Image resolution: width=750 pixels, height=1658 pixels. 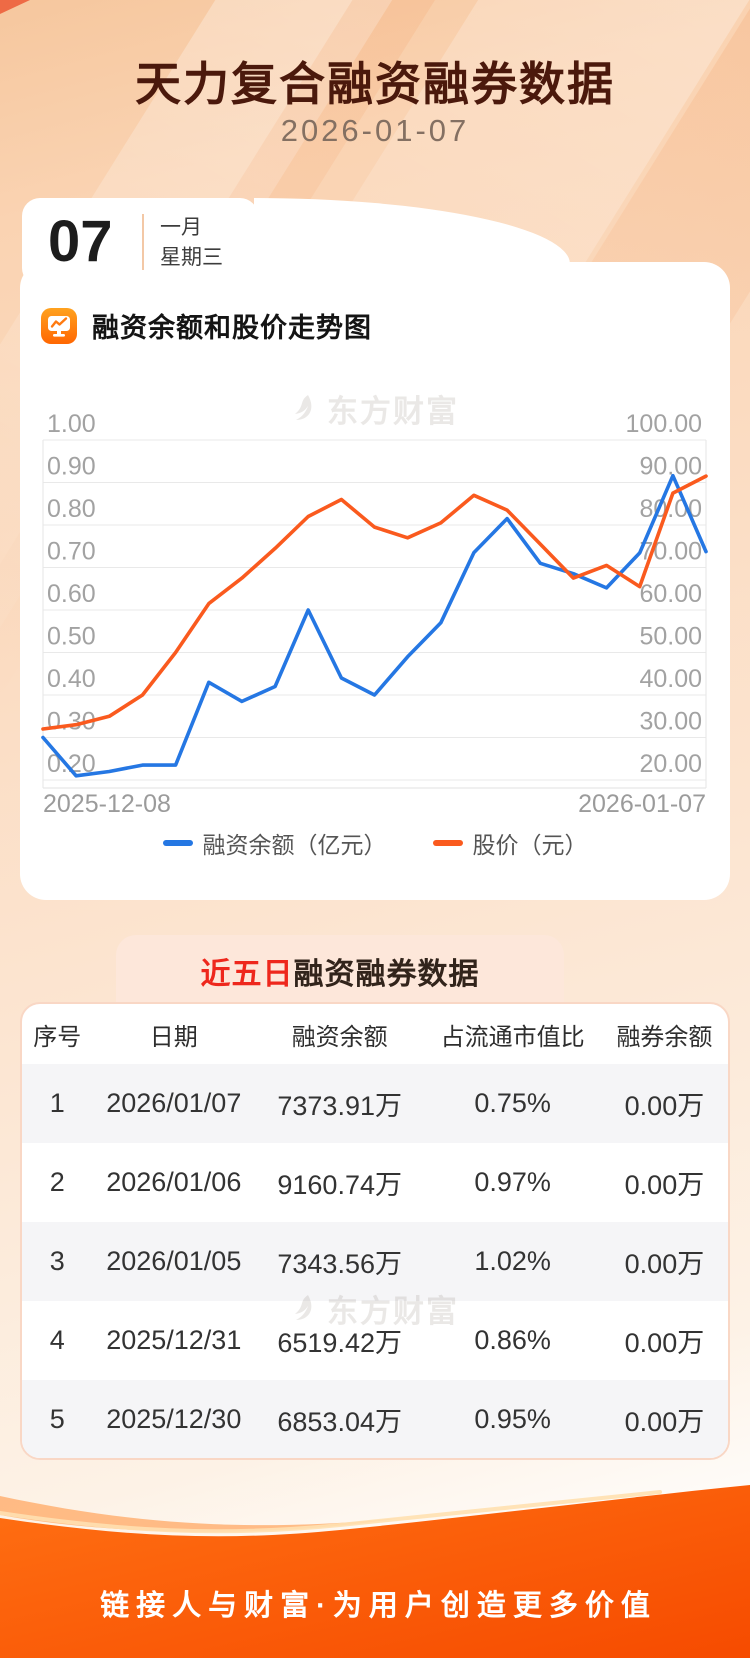 I want to click on date-card-day: 07, so click(x=80, y=241).